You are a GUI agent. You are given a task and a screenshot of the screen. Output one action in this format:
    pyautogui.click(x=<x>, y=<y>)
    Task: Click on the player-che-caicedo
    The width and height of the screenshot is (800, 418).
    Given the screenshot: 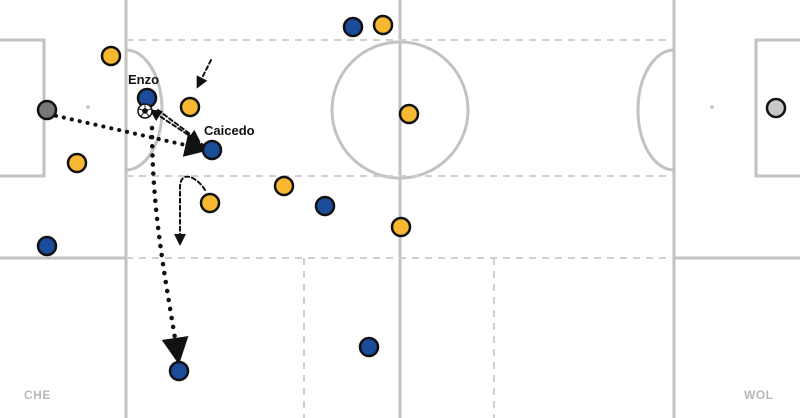 What is the action you would take?
    pyautogui.click(x=212, y=150)
    